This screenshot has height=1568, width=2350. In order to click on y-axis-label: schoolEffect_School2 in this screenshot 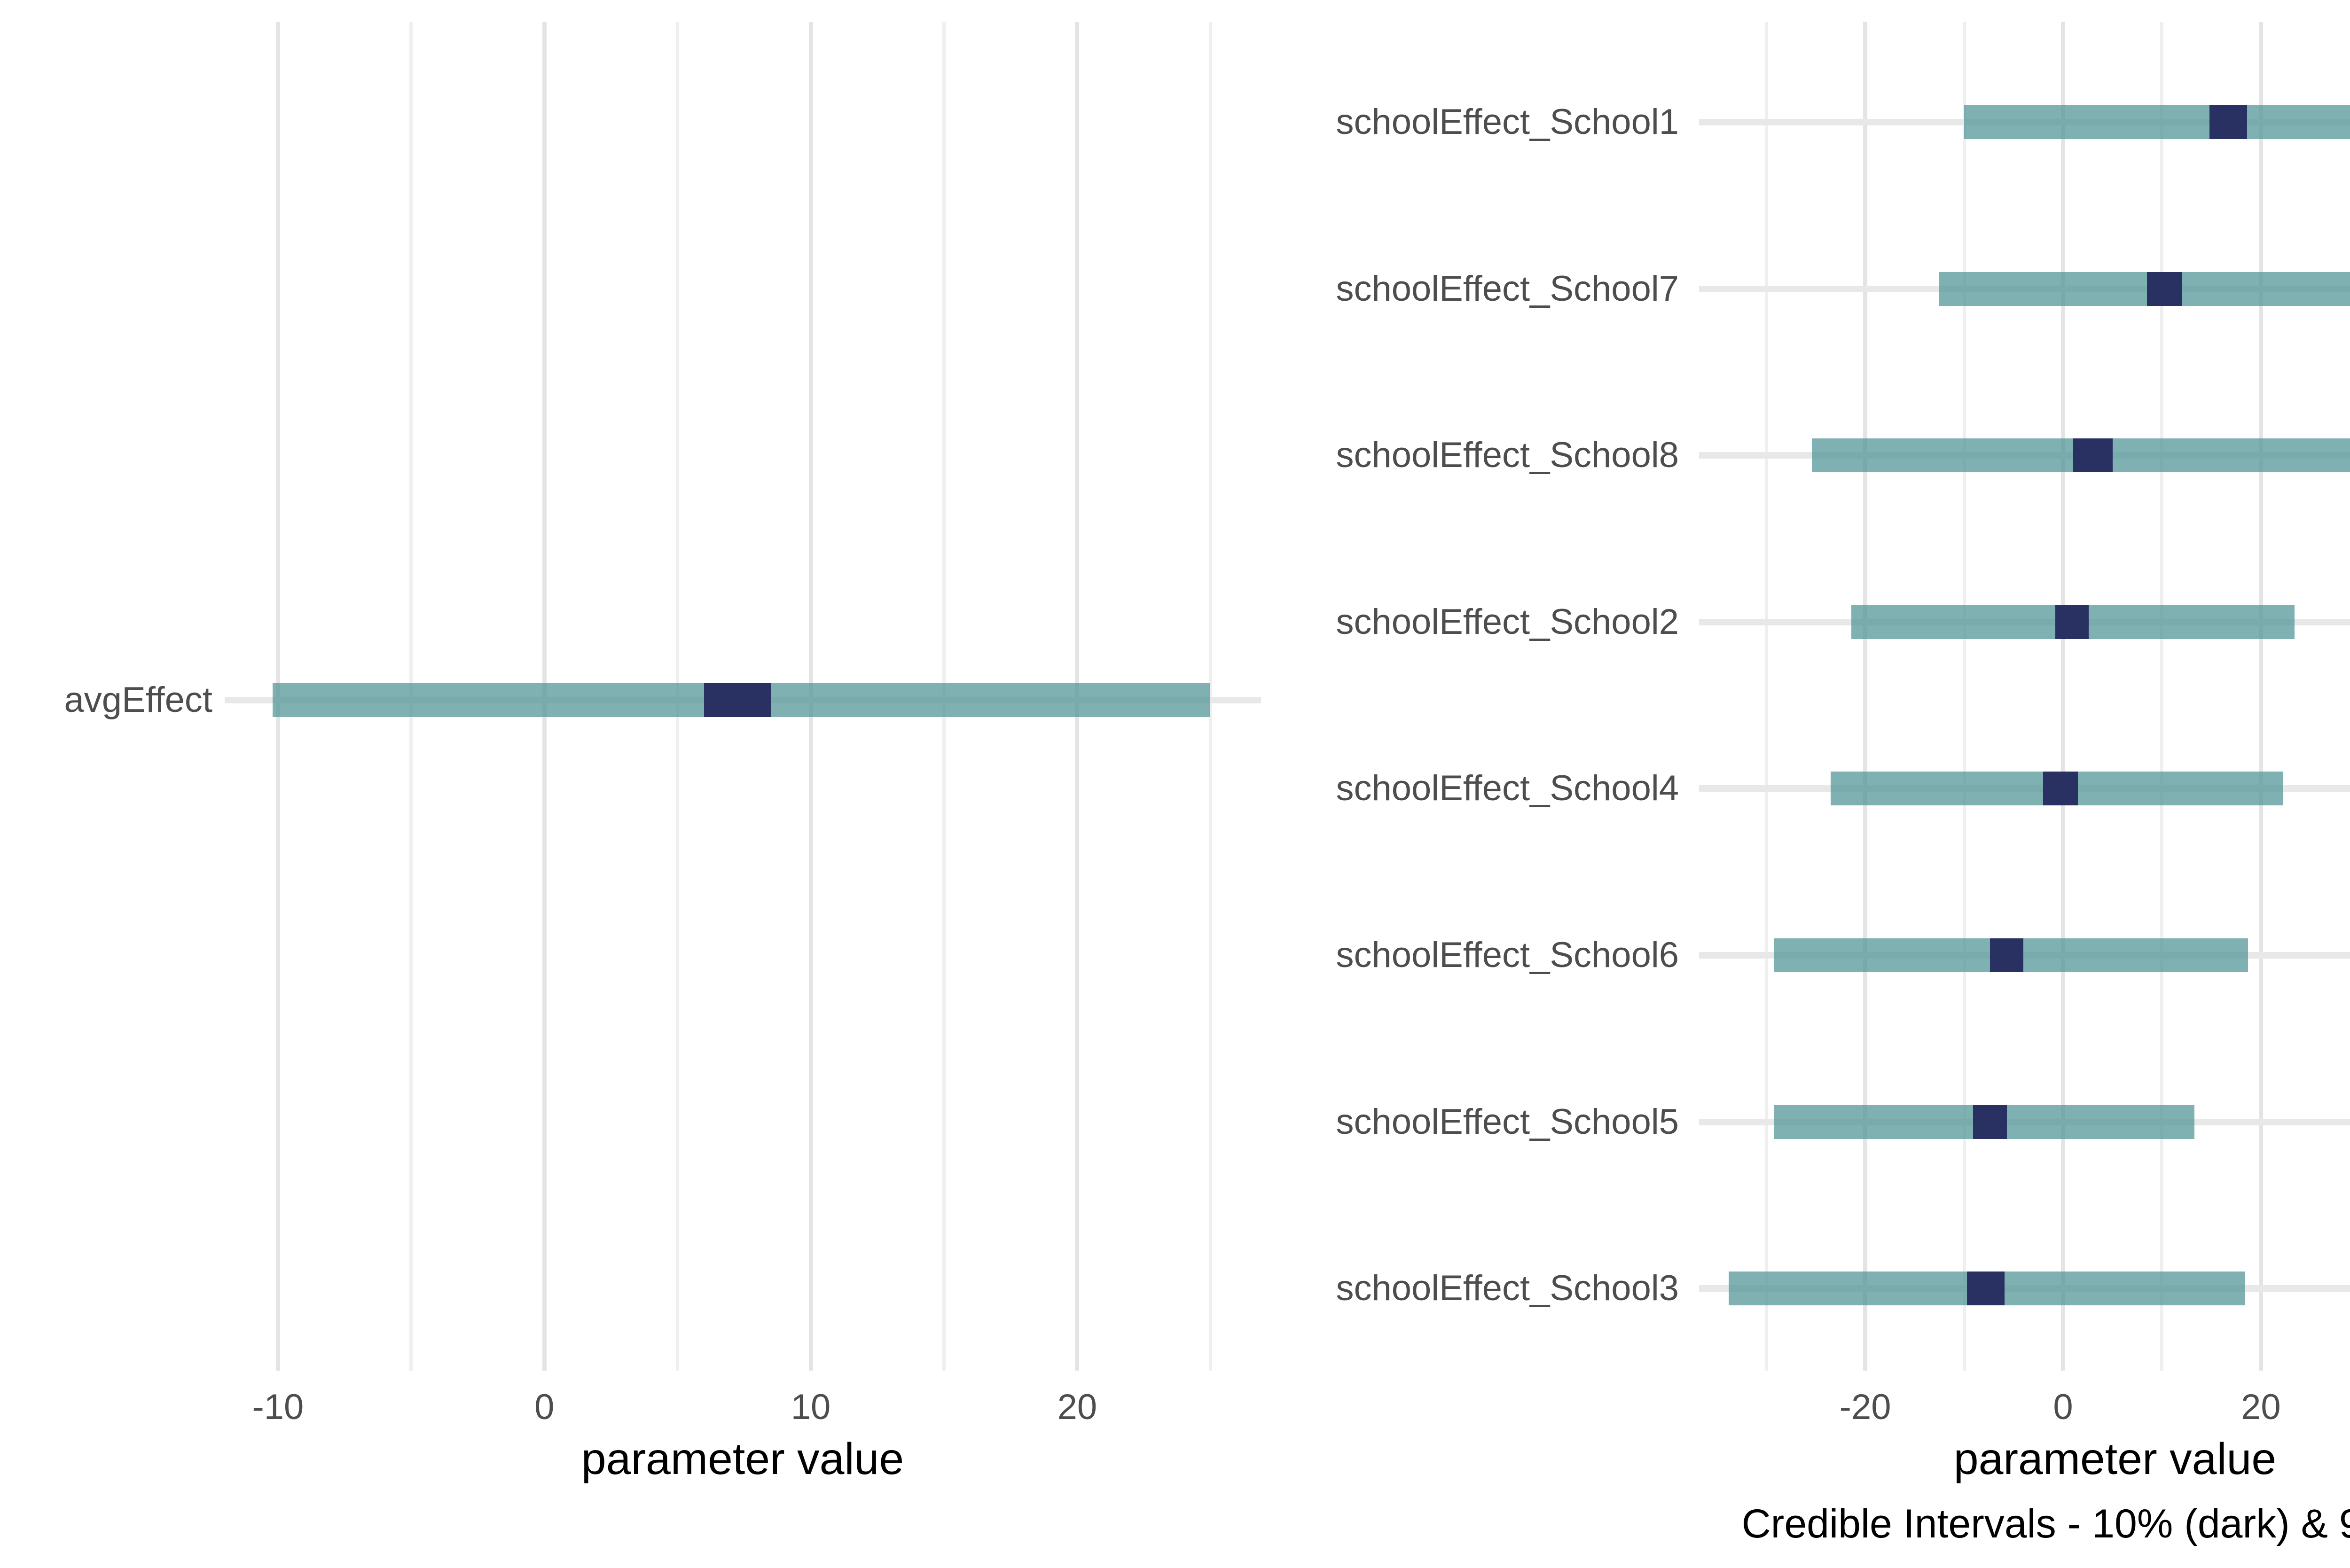, I will do `click(1507, 622)`.